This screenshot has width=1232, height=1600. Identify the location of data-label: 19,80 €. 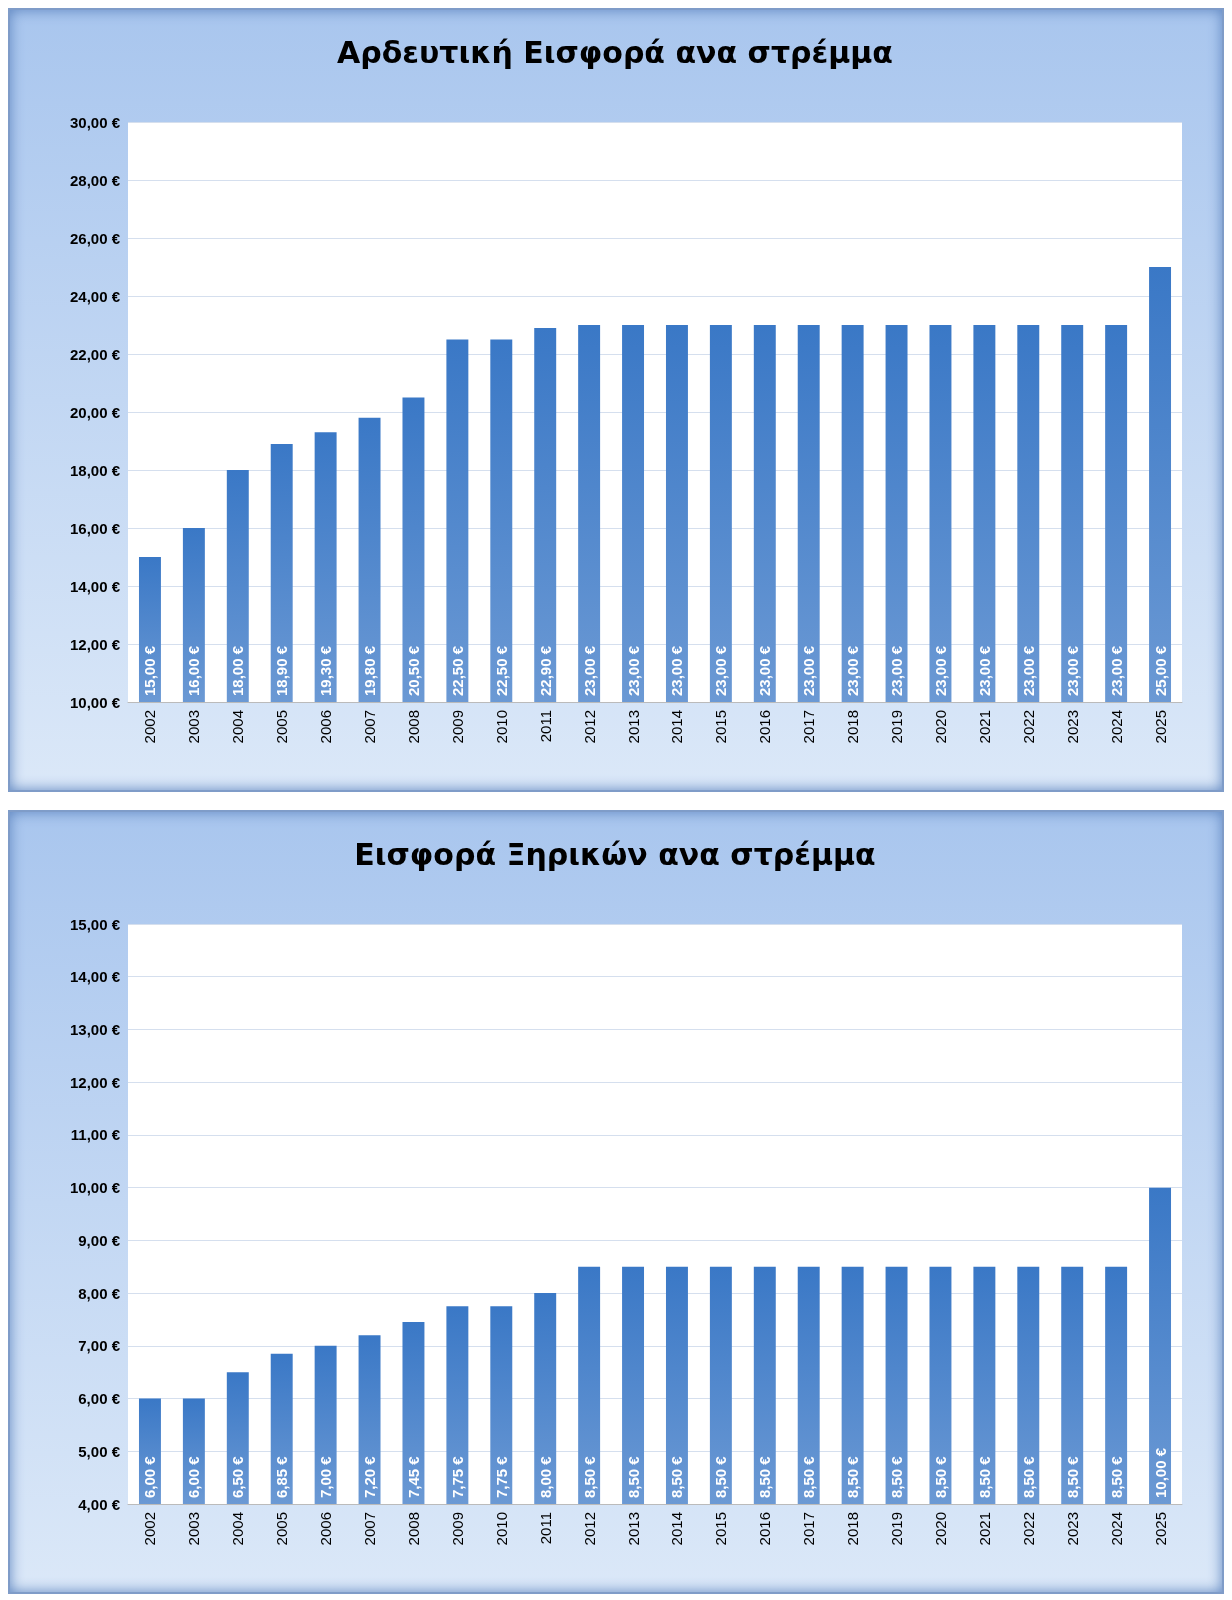
(370, 670).